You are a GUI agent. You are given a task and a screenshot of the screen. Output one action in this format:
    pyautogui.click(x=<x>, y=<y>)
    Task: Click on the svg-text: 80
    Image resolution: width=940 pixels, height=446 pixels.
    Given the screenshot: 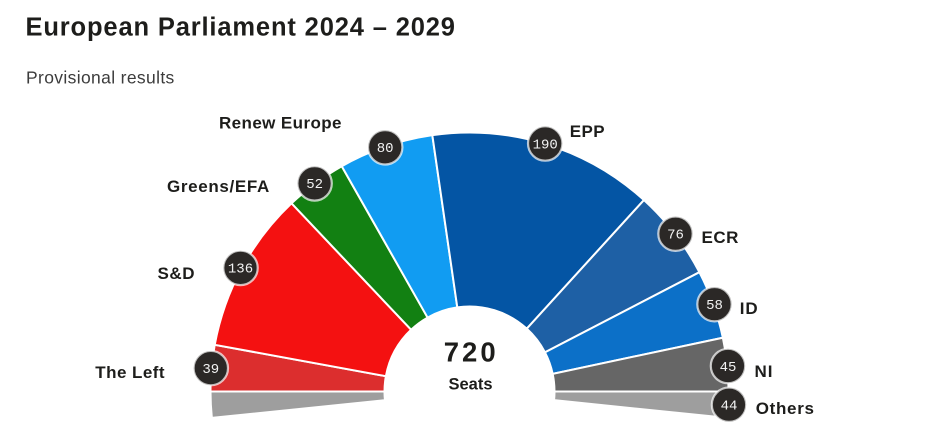 What is the action you would take?
    pyautogui.click(x=385, y=149)
    